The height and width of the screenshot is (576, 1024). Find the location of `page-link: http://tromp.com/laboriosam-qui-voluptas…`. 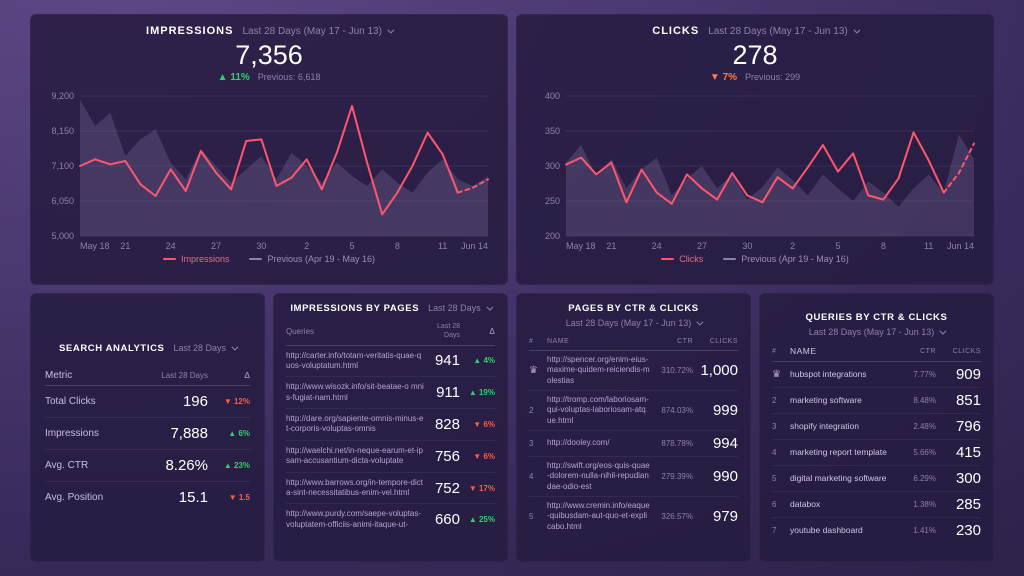

page-link: http://tromp.com/laboriosam-qui-voluptas… is located at coordinates (598, 410).